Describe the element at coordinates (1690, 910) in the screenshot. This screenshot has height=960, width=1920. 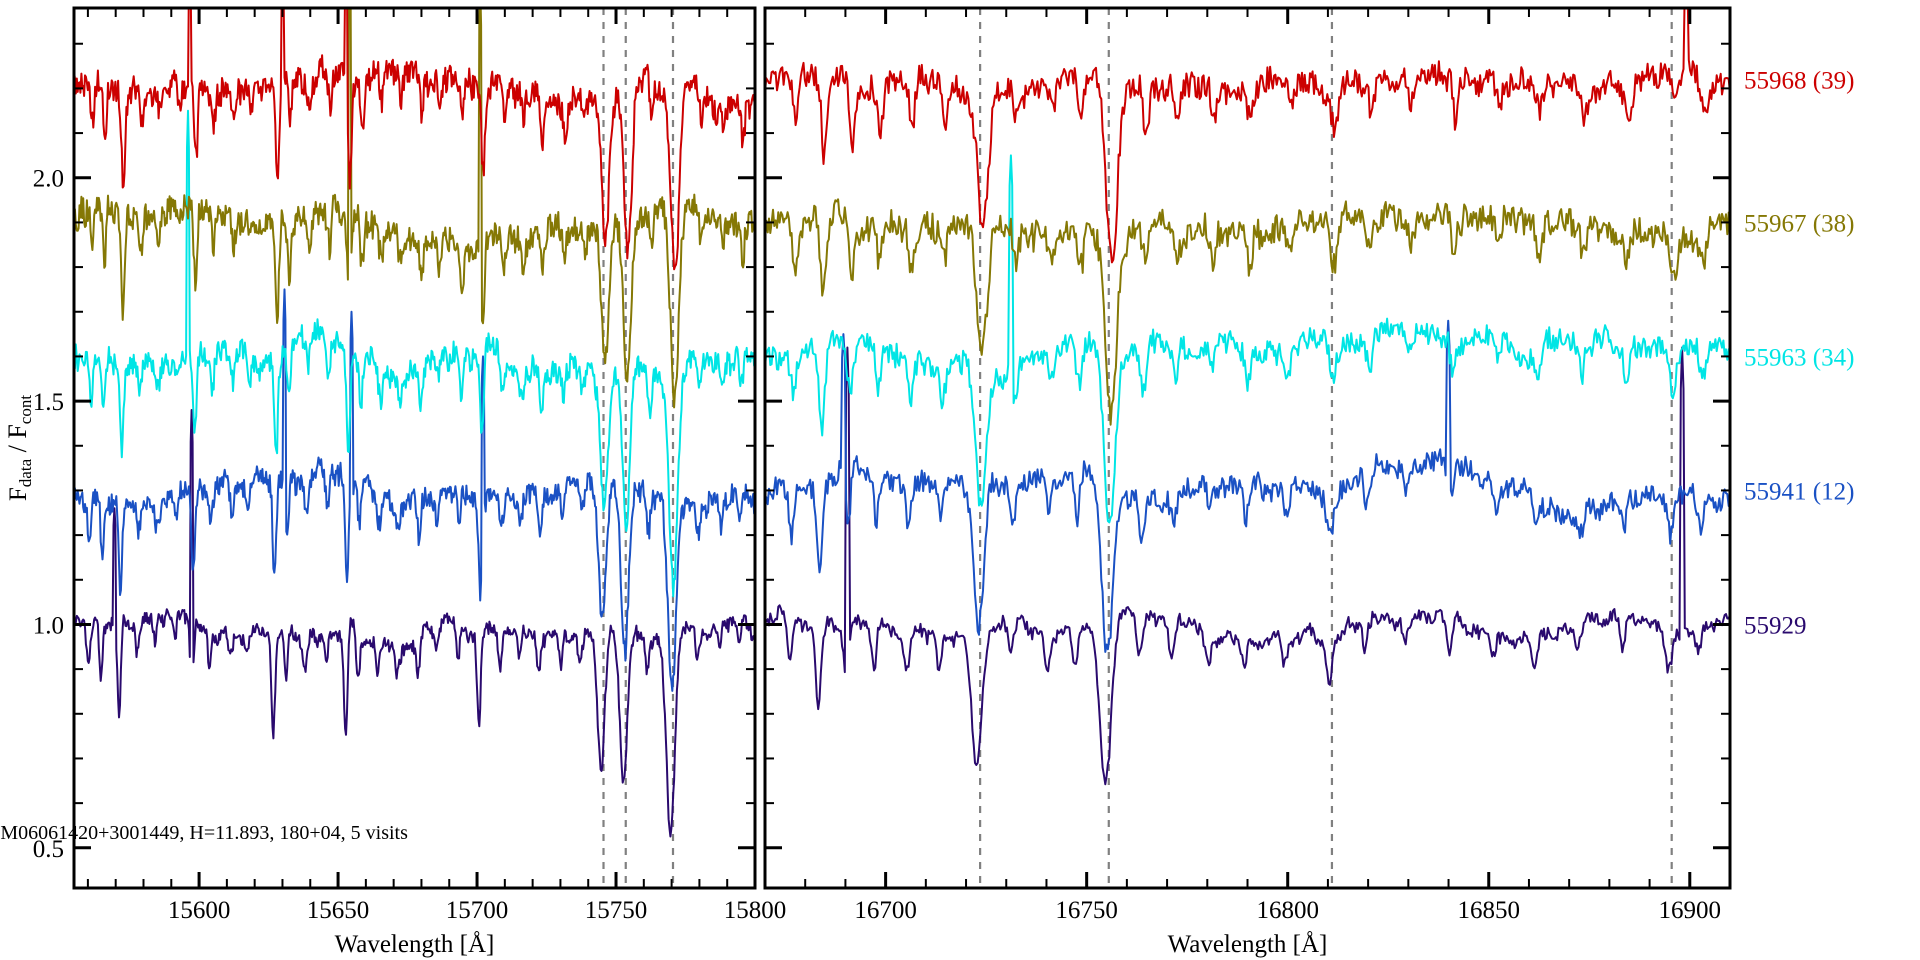
I see `x-tick-label: 16900` at that location.